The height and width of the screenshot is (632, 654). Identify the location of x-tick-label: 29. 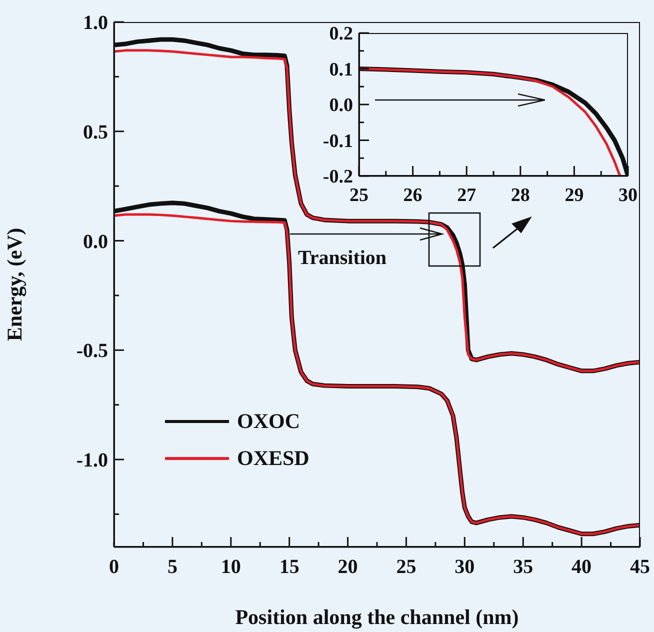
(574, 195).